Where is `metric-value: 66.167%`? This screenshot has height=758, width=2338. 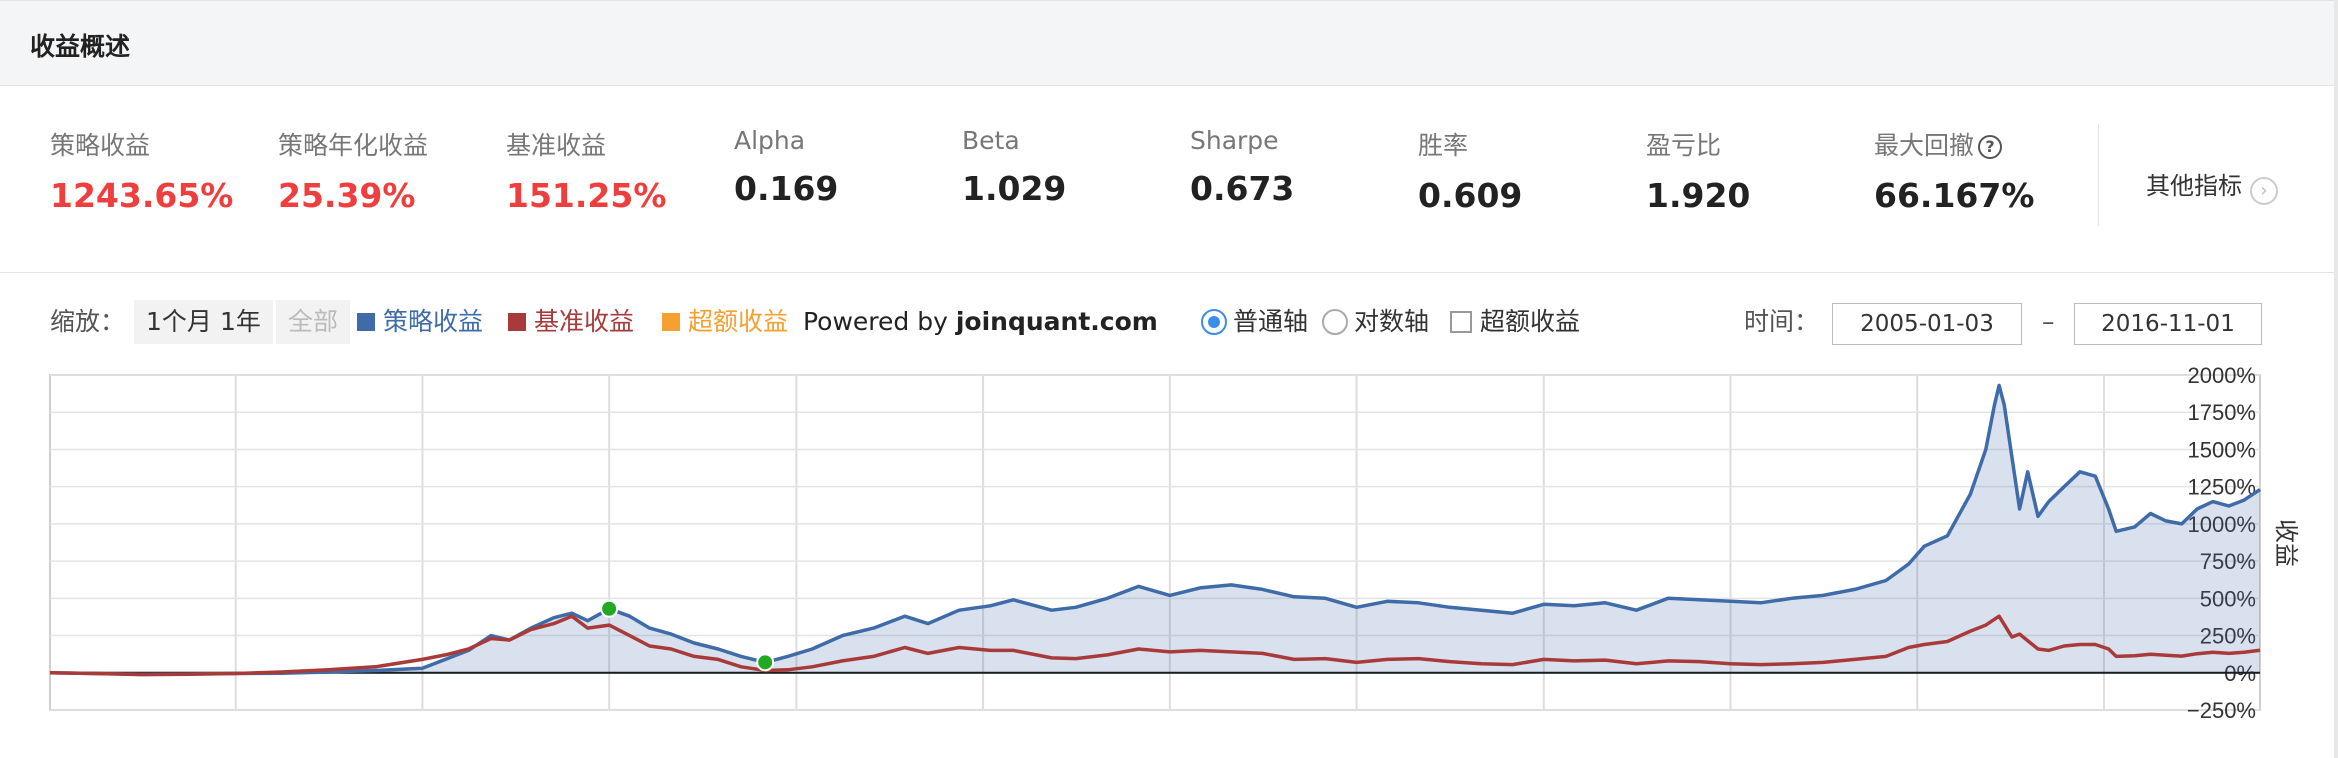 metric-value: 66.167% is located at coordinates (1954, 195).